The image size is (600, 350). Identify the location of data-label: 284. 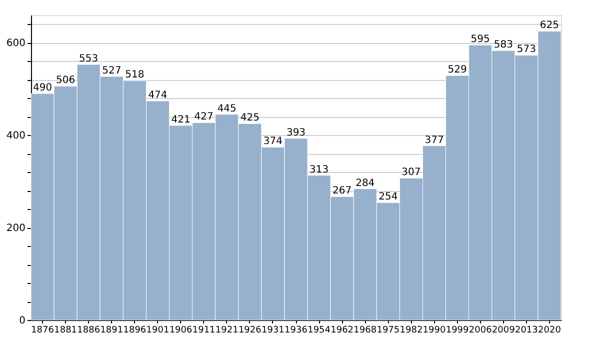
(365, 183).